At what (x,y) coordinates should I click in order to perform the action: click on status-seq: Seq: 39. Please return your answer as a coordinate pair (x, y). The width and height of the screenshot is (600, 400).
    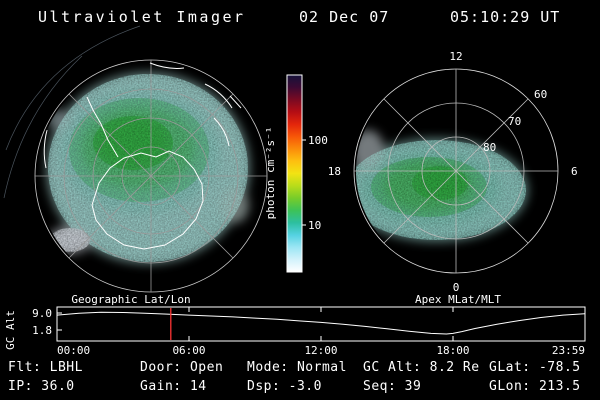
    Looking at the image, I should click on (392, 386).